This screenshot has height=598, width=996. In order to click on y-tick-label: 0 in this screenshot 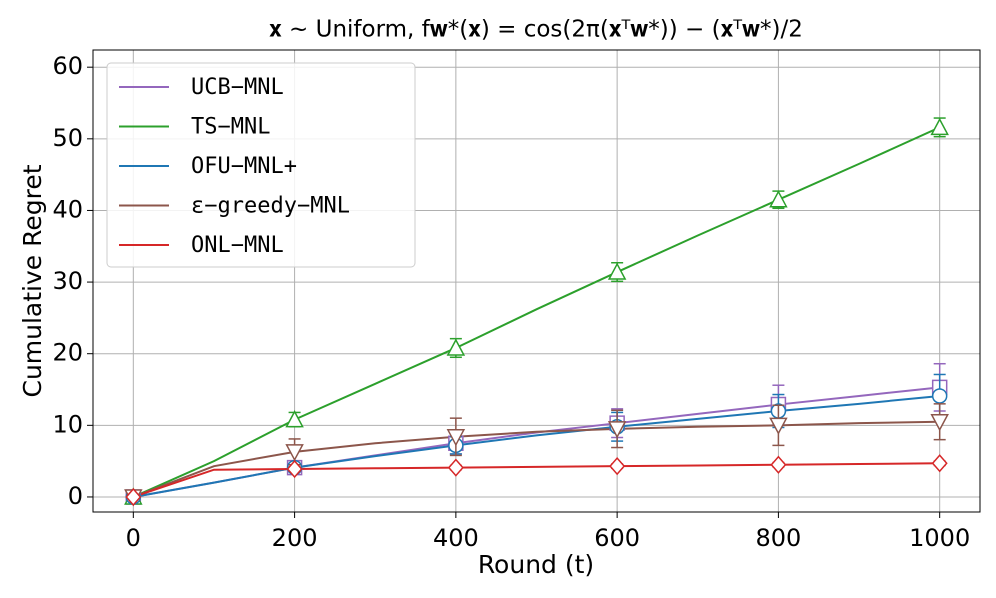, I will do `click(75, 496)`.